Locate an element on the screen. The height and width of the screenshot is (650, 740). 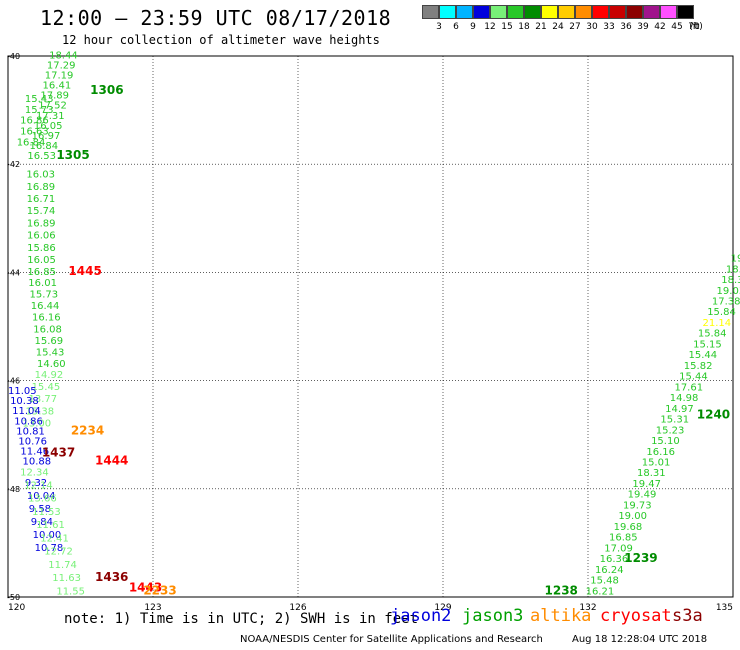
pass-time-label: 1240 is located at coordinates (713, 414).